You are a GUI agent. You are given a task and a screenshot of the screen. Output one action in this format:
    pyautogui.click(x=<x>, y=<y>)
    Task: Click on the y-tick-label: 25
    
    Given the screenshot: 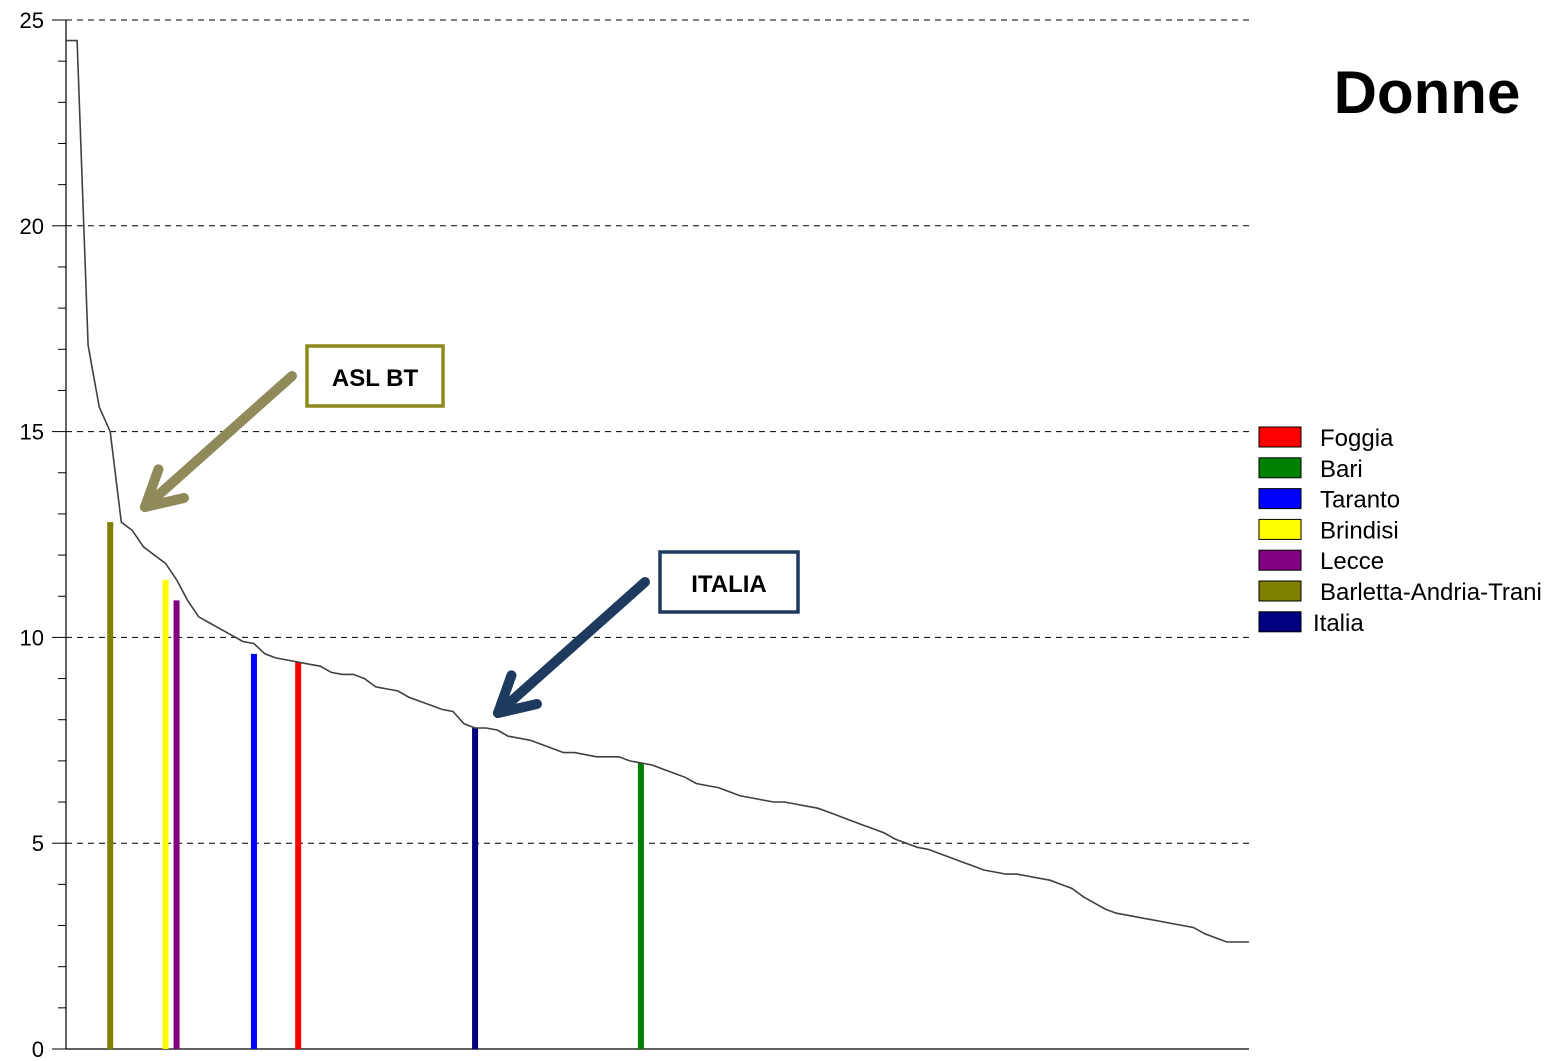 What is the action you would take?
    pyautogui.click(x=32, y=20)
    